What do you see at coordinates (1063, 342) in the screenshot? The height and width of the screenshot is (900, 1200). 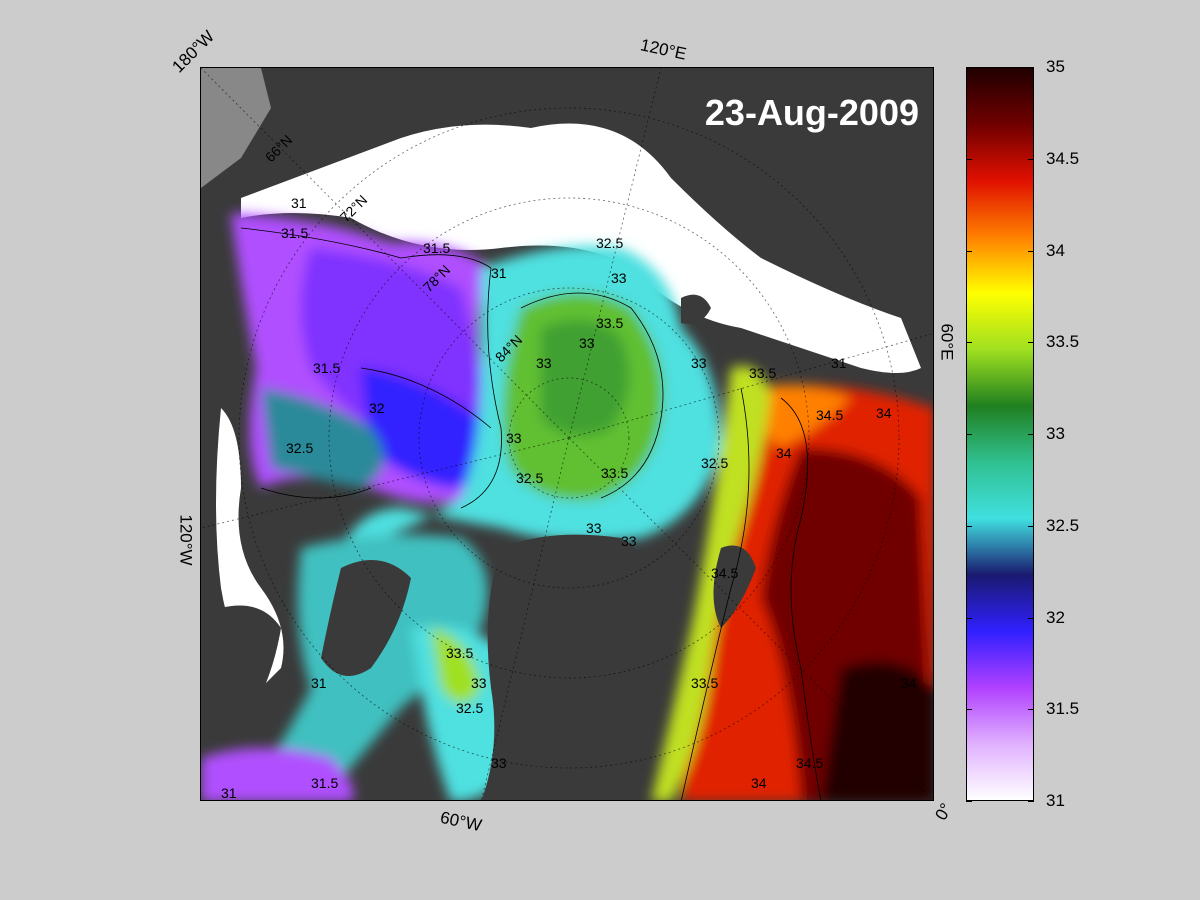 I see `colorbar-tick-label: 33.5` at bounding box center [1063, 342].